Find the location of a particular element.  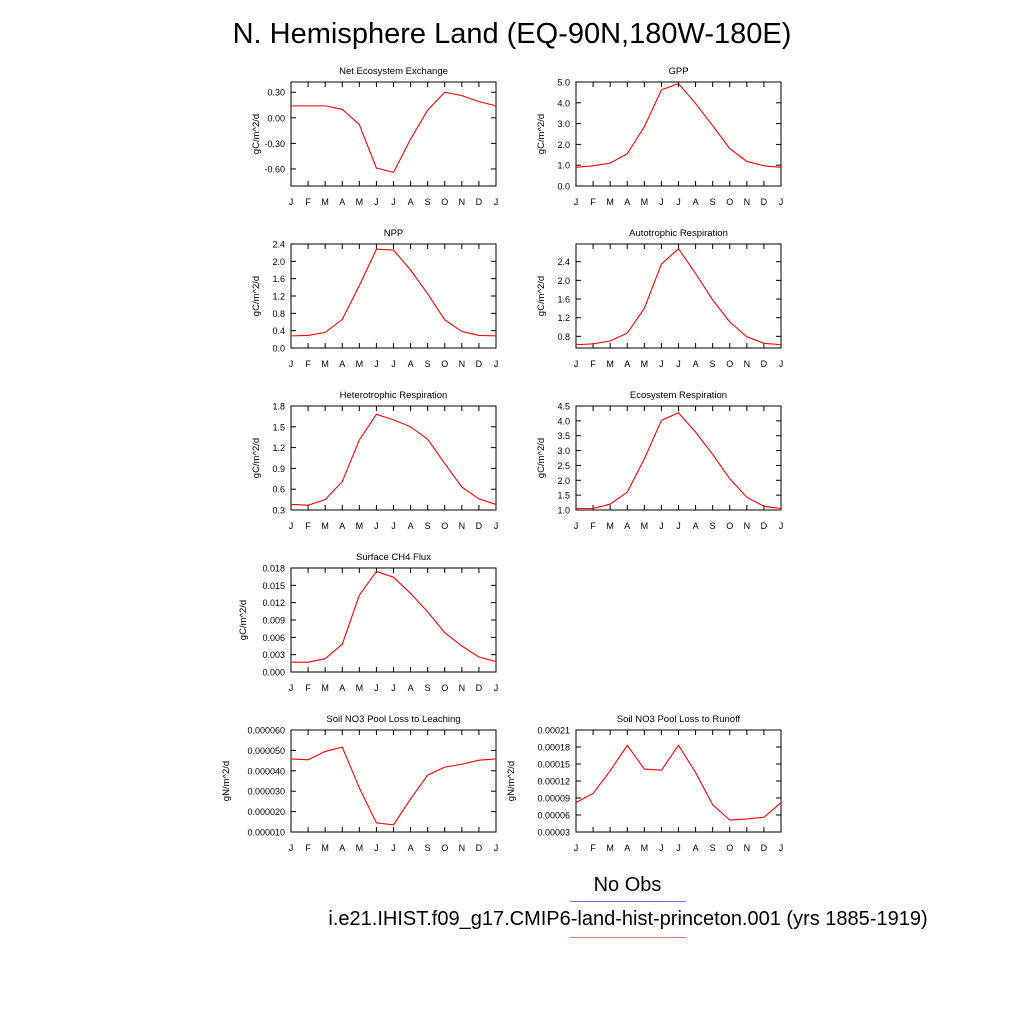

y-tick-label: 0.00021 is located at coordinates (553, 731).